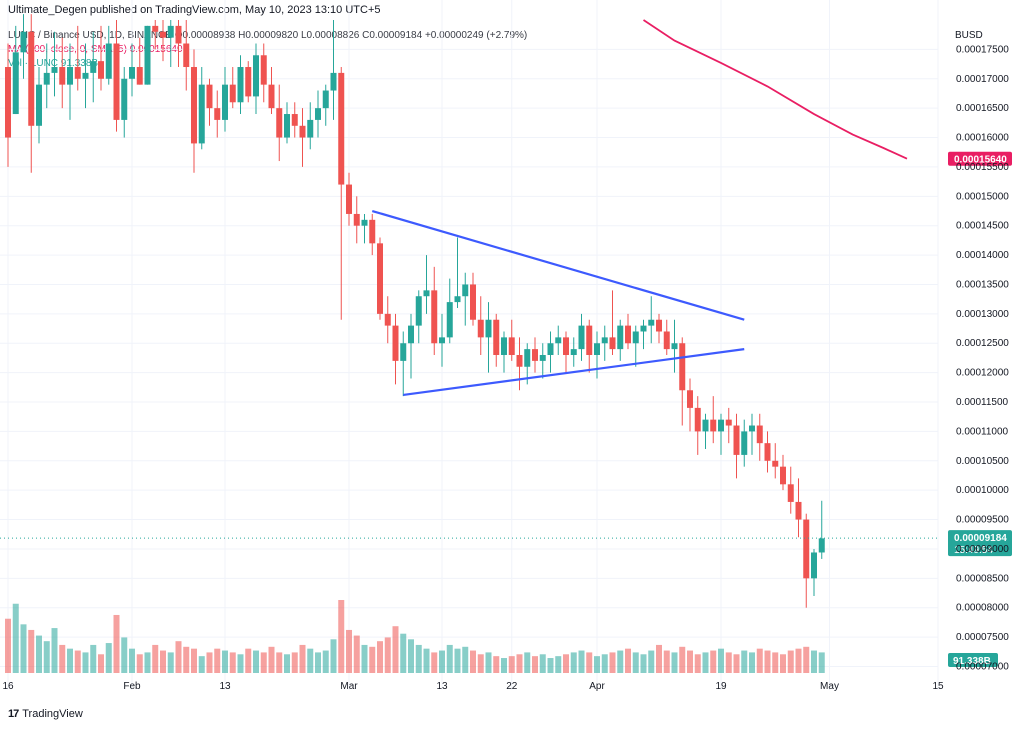 This screenshot has height=730, width=1024. Describe the element at coordinates (442, 686) in the screenshot. I see `x-tick-label: 13` at that location.